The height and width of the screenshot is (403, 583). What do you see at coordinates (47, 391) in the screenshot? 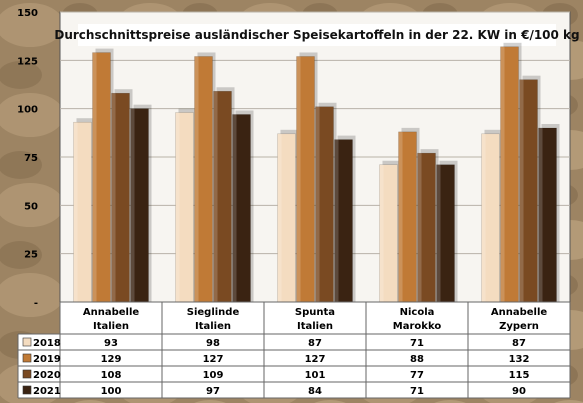
I see `legend-label: 2021` at bounding box center [47, 391].